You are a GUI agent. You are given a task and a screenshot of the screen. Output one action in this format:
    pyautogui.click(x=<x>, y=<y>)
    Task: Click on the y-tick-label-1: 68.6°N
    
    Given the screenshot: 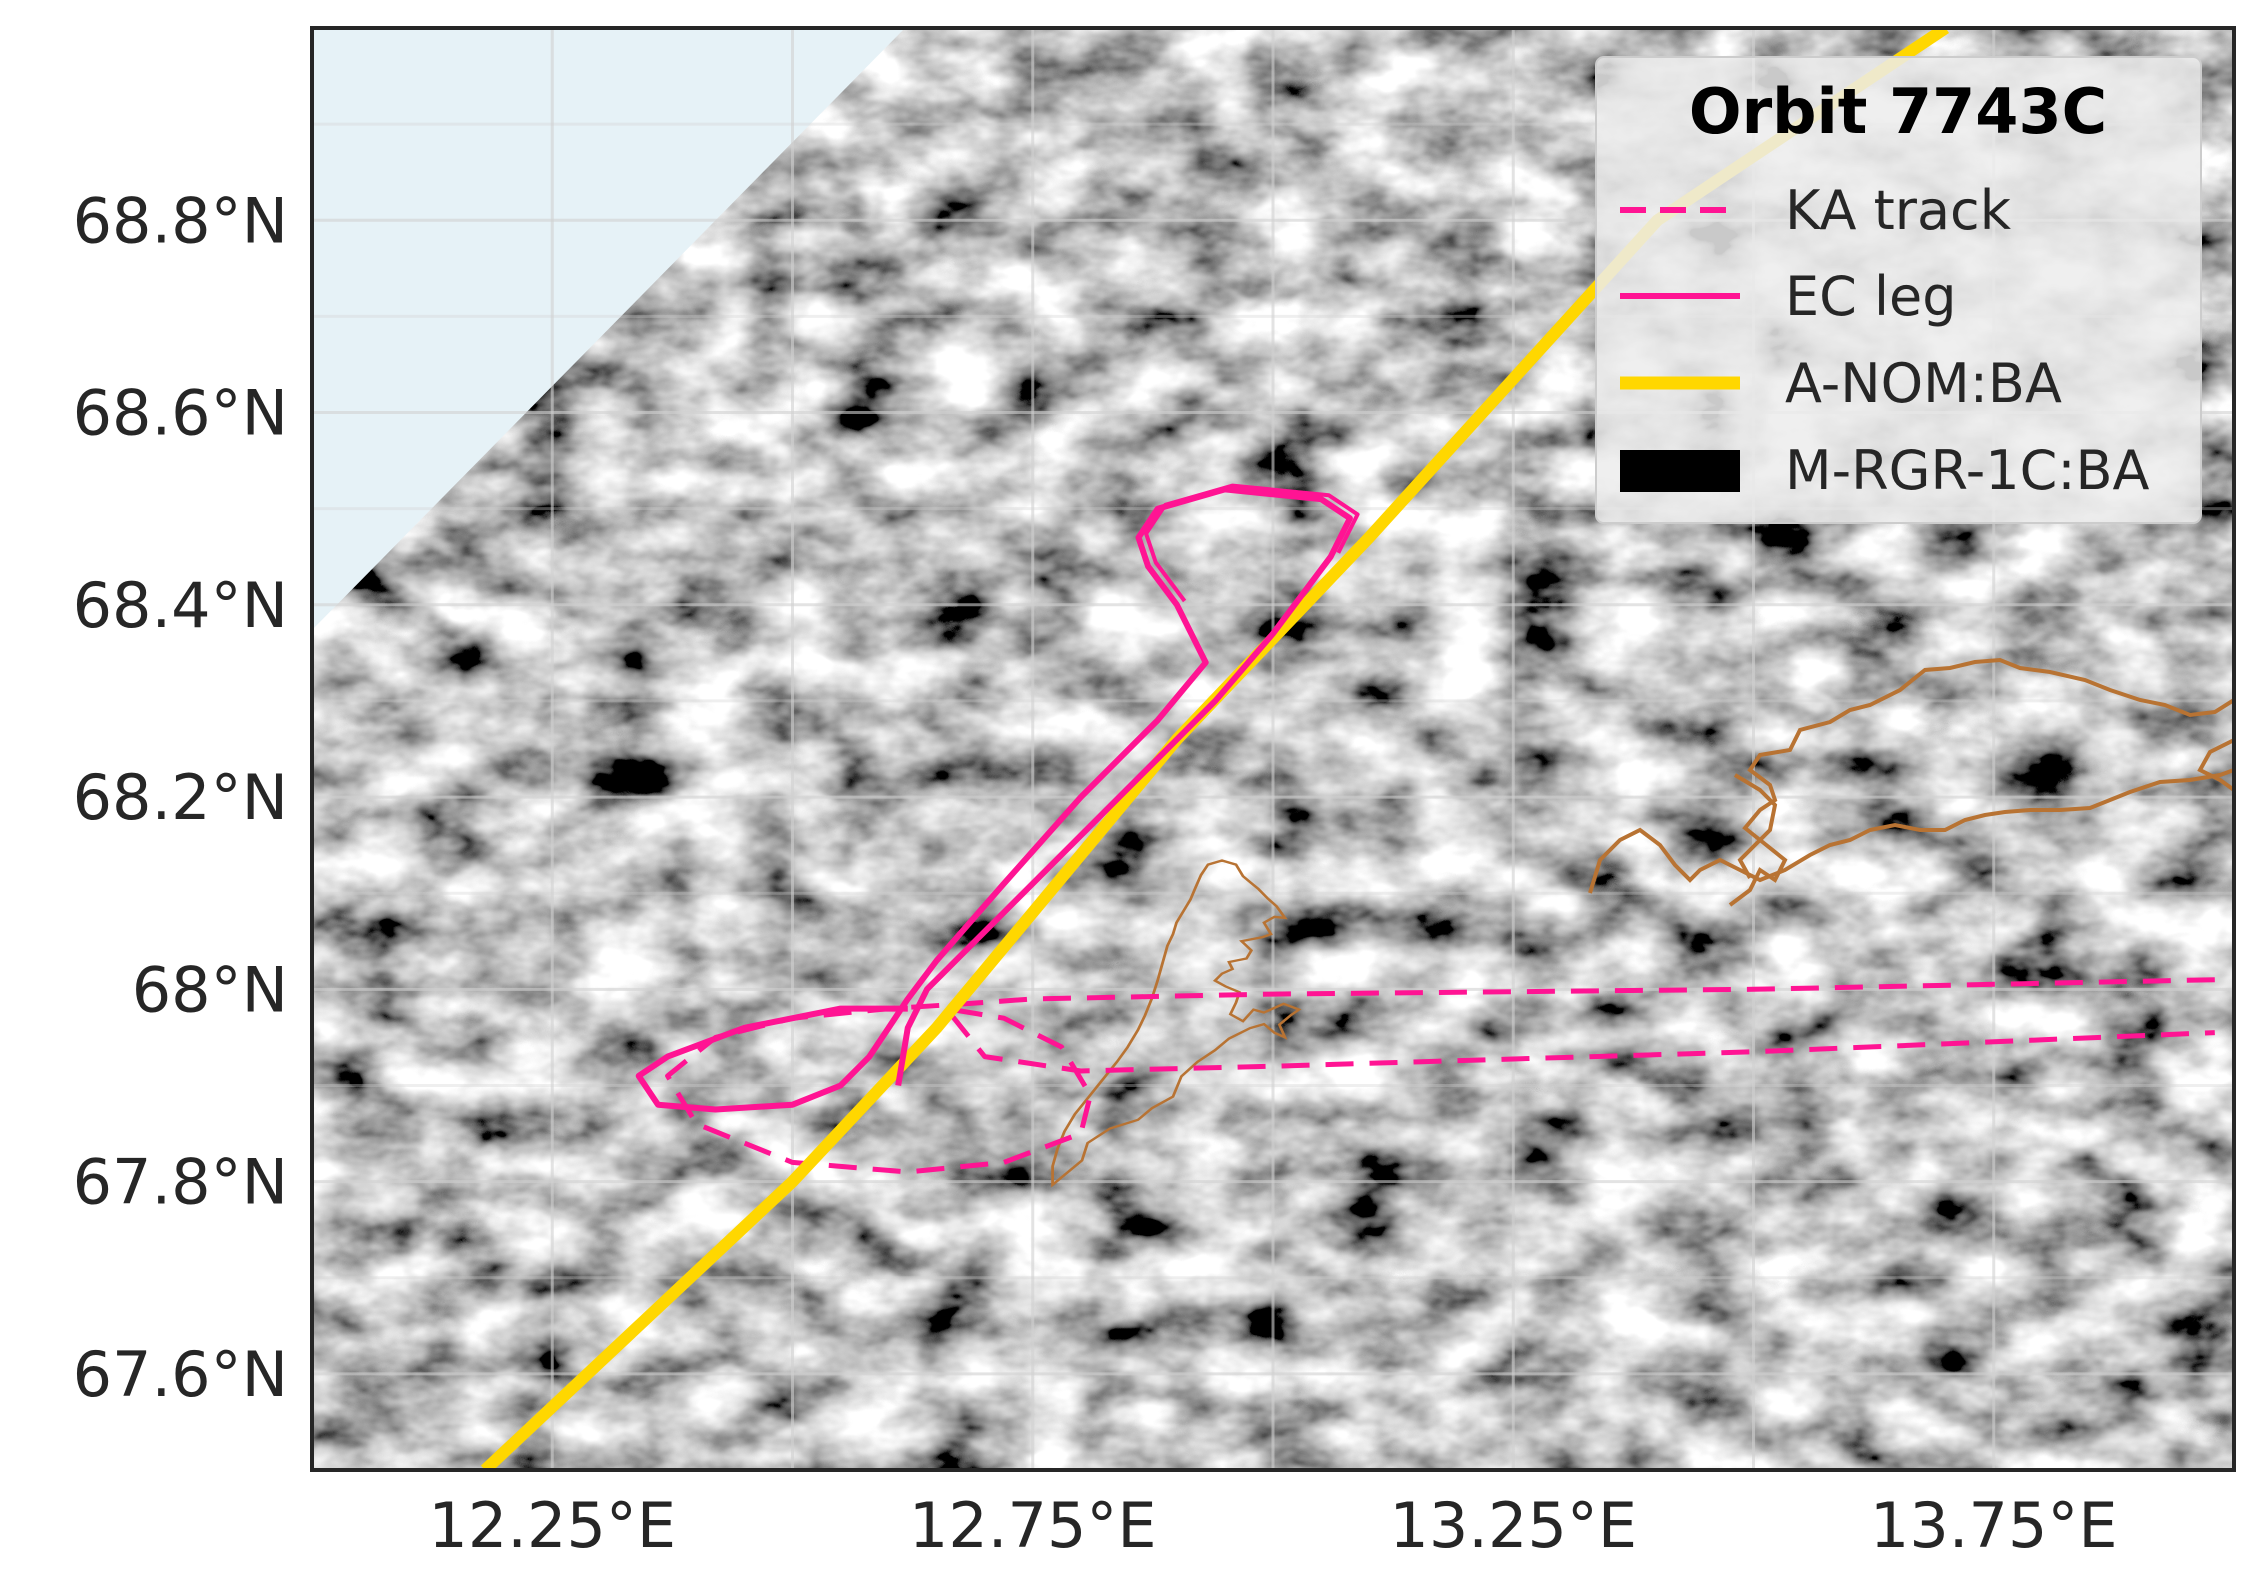 What is the action you would take?
    pyautogui.click(x=180, y=413)
    